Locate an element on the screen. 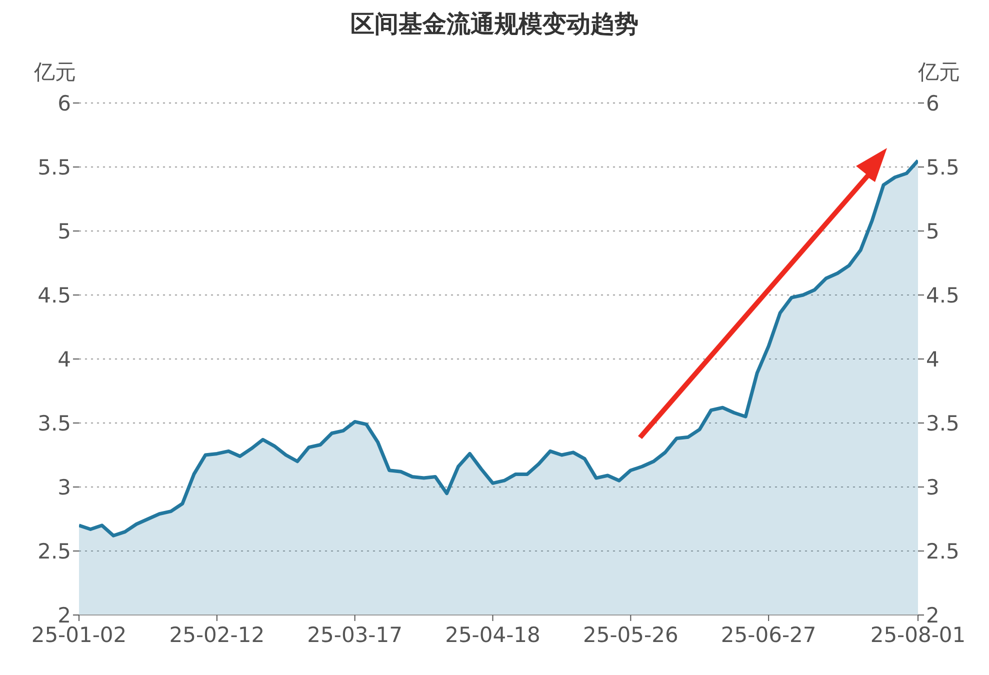 This screenshot has width=989, height=675. y-tick-label: 6 is located at coordinates (64, 103).